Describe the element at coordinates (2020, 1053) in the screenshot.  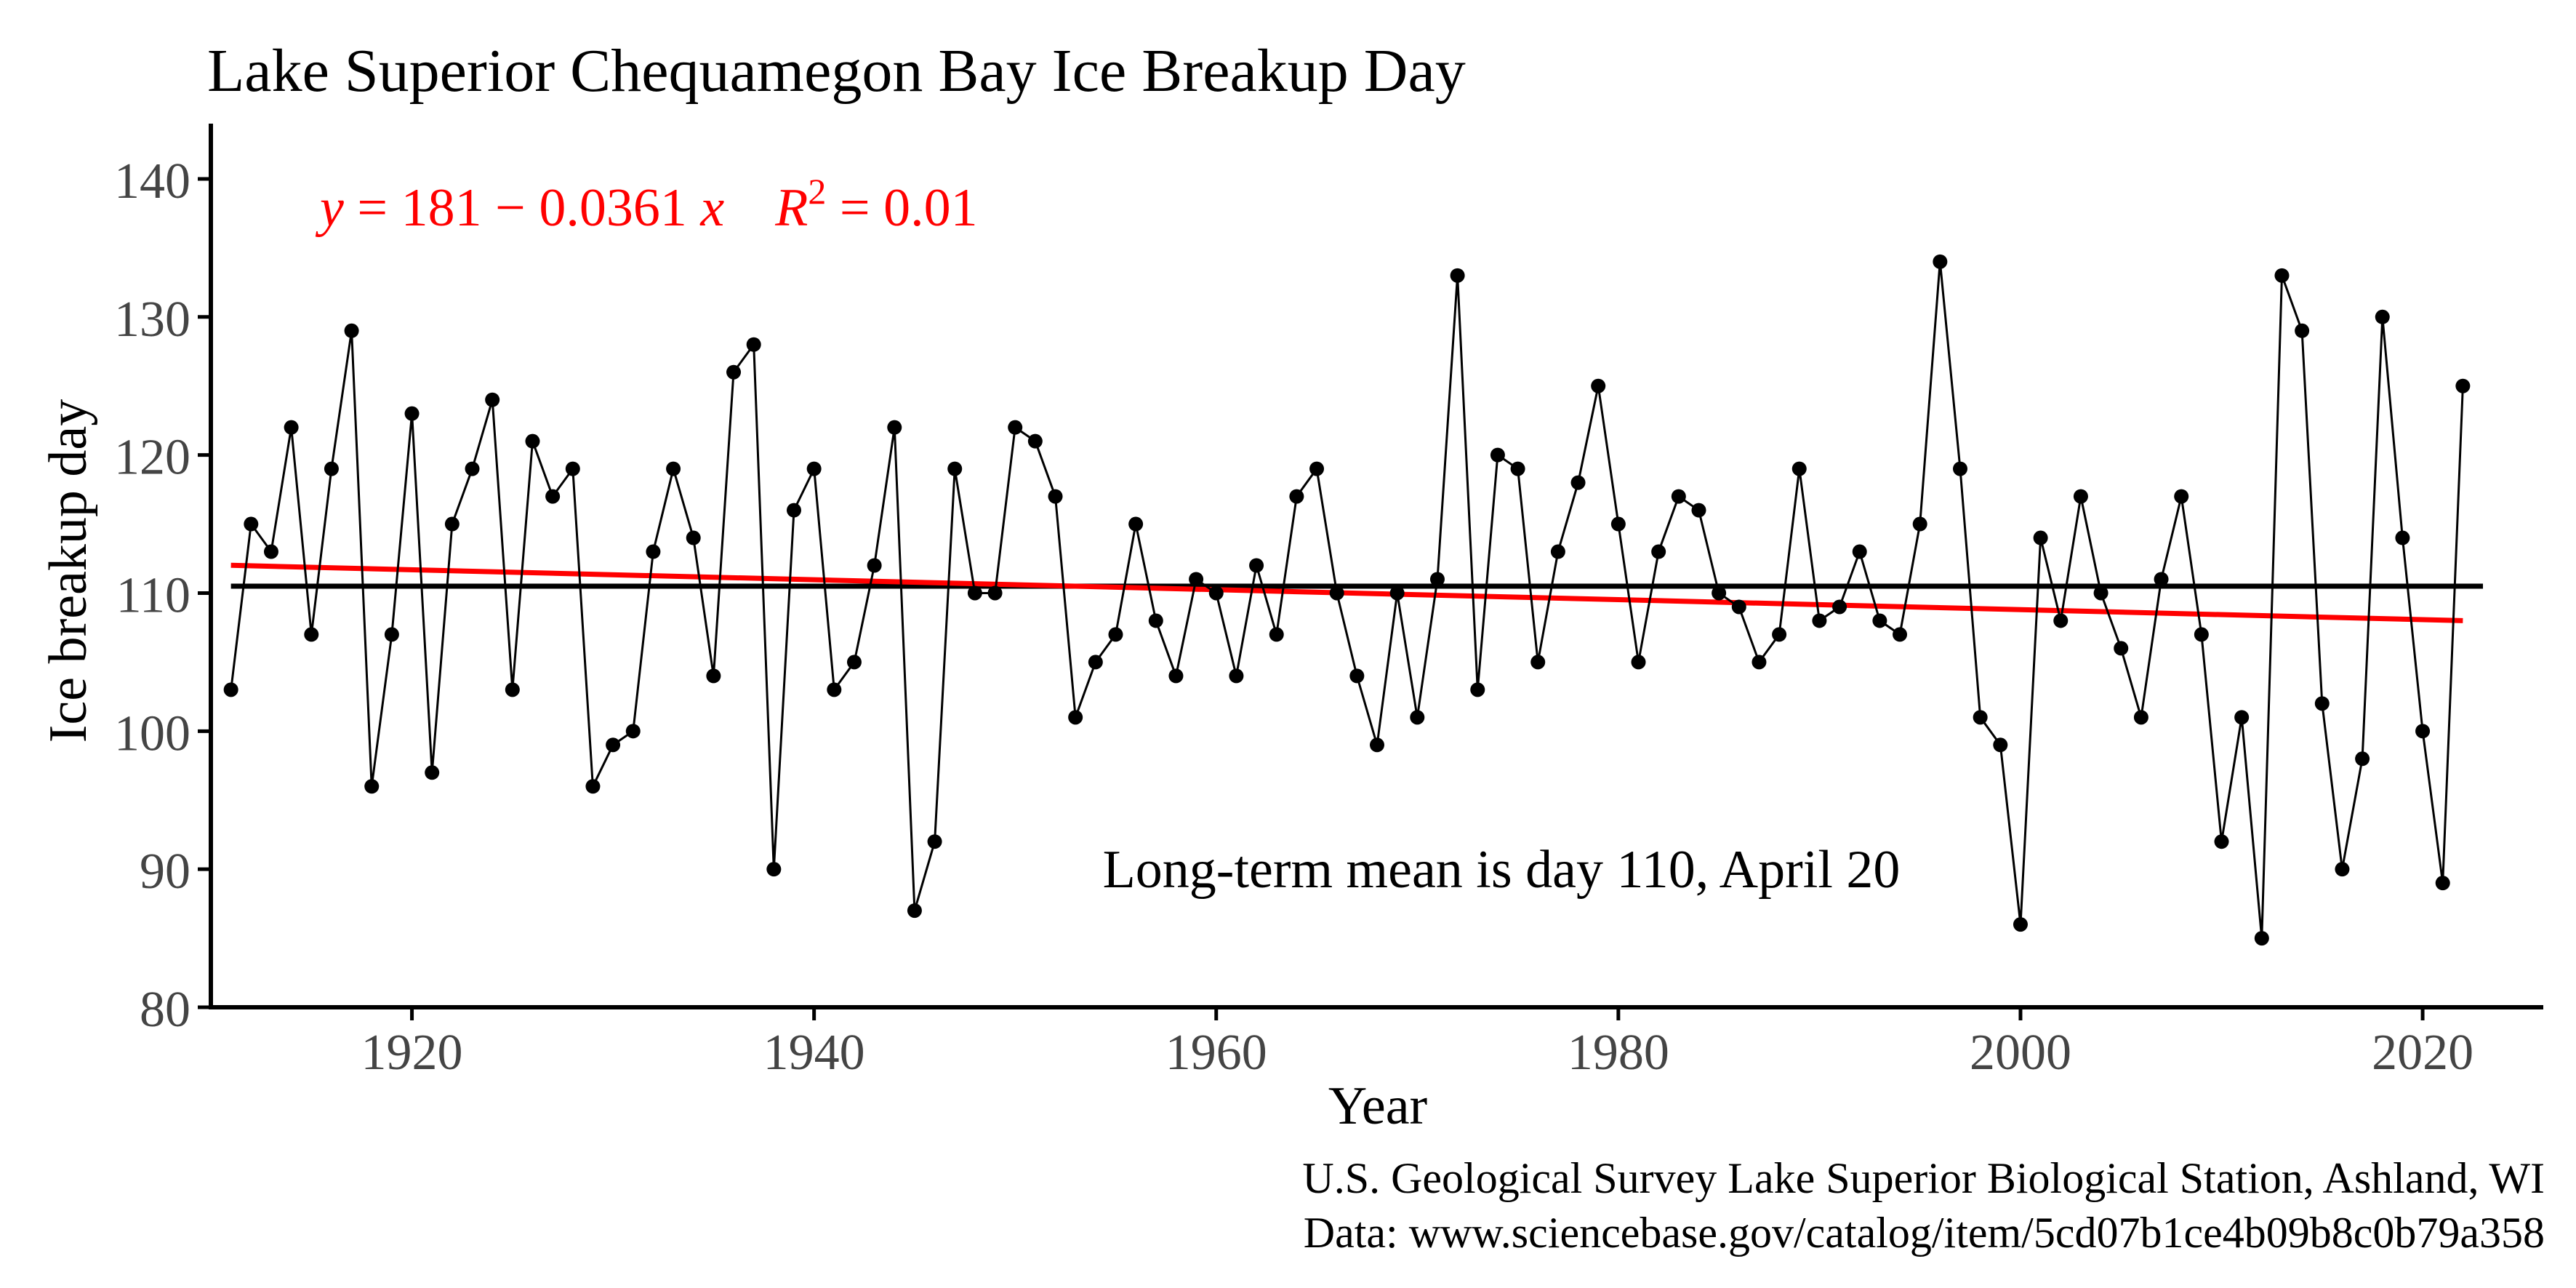
I see `x-tick-label: 2000` at that location.